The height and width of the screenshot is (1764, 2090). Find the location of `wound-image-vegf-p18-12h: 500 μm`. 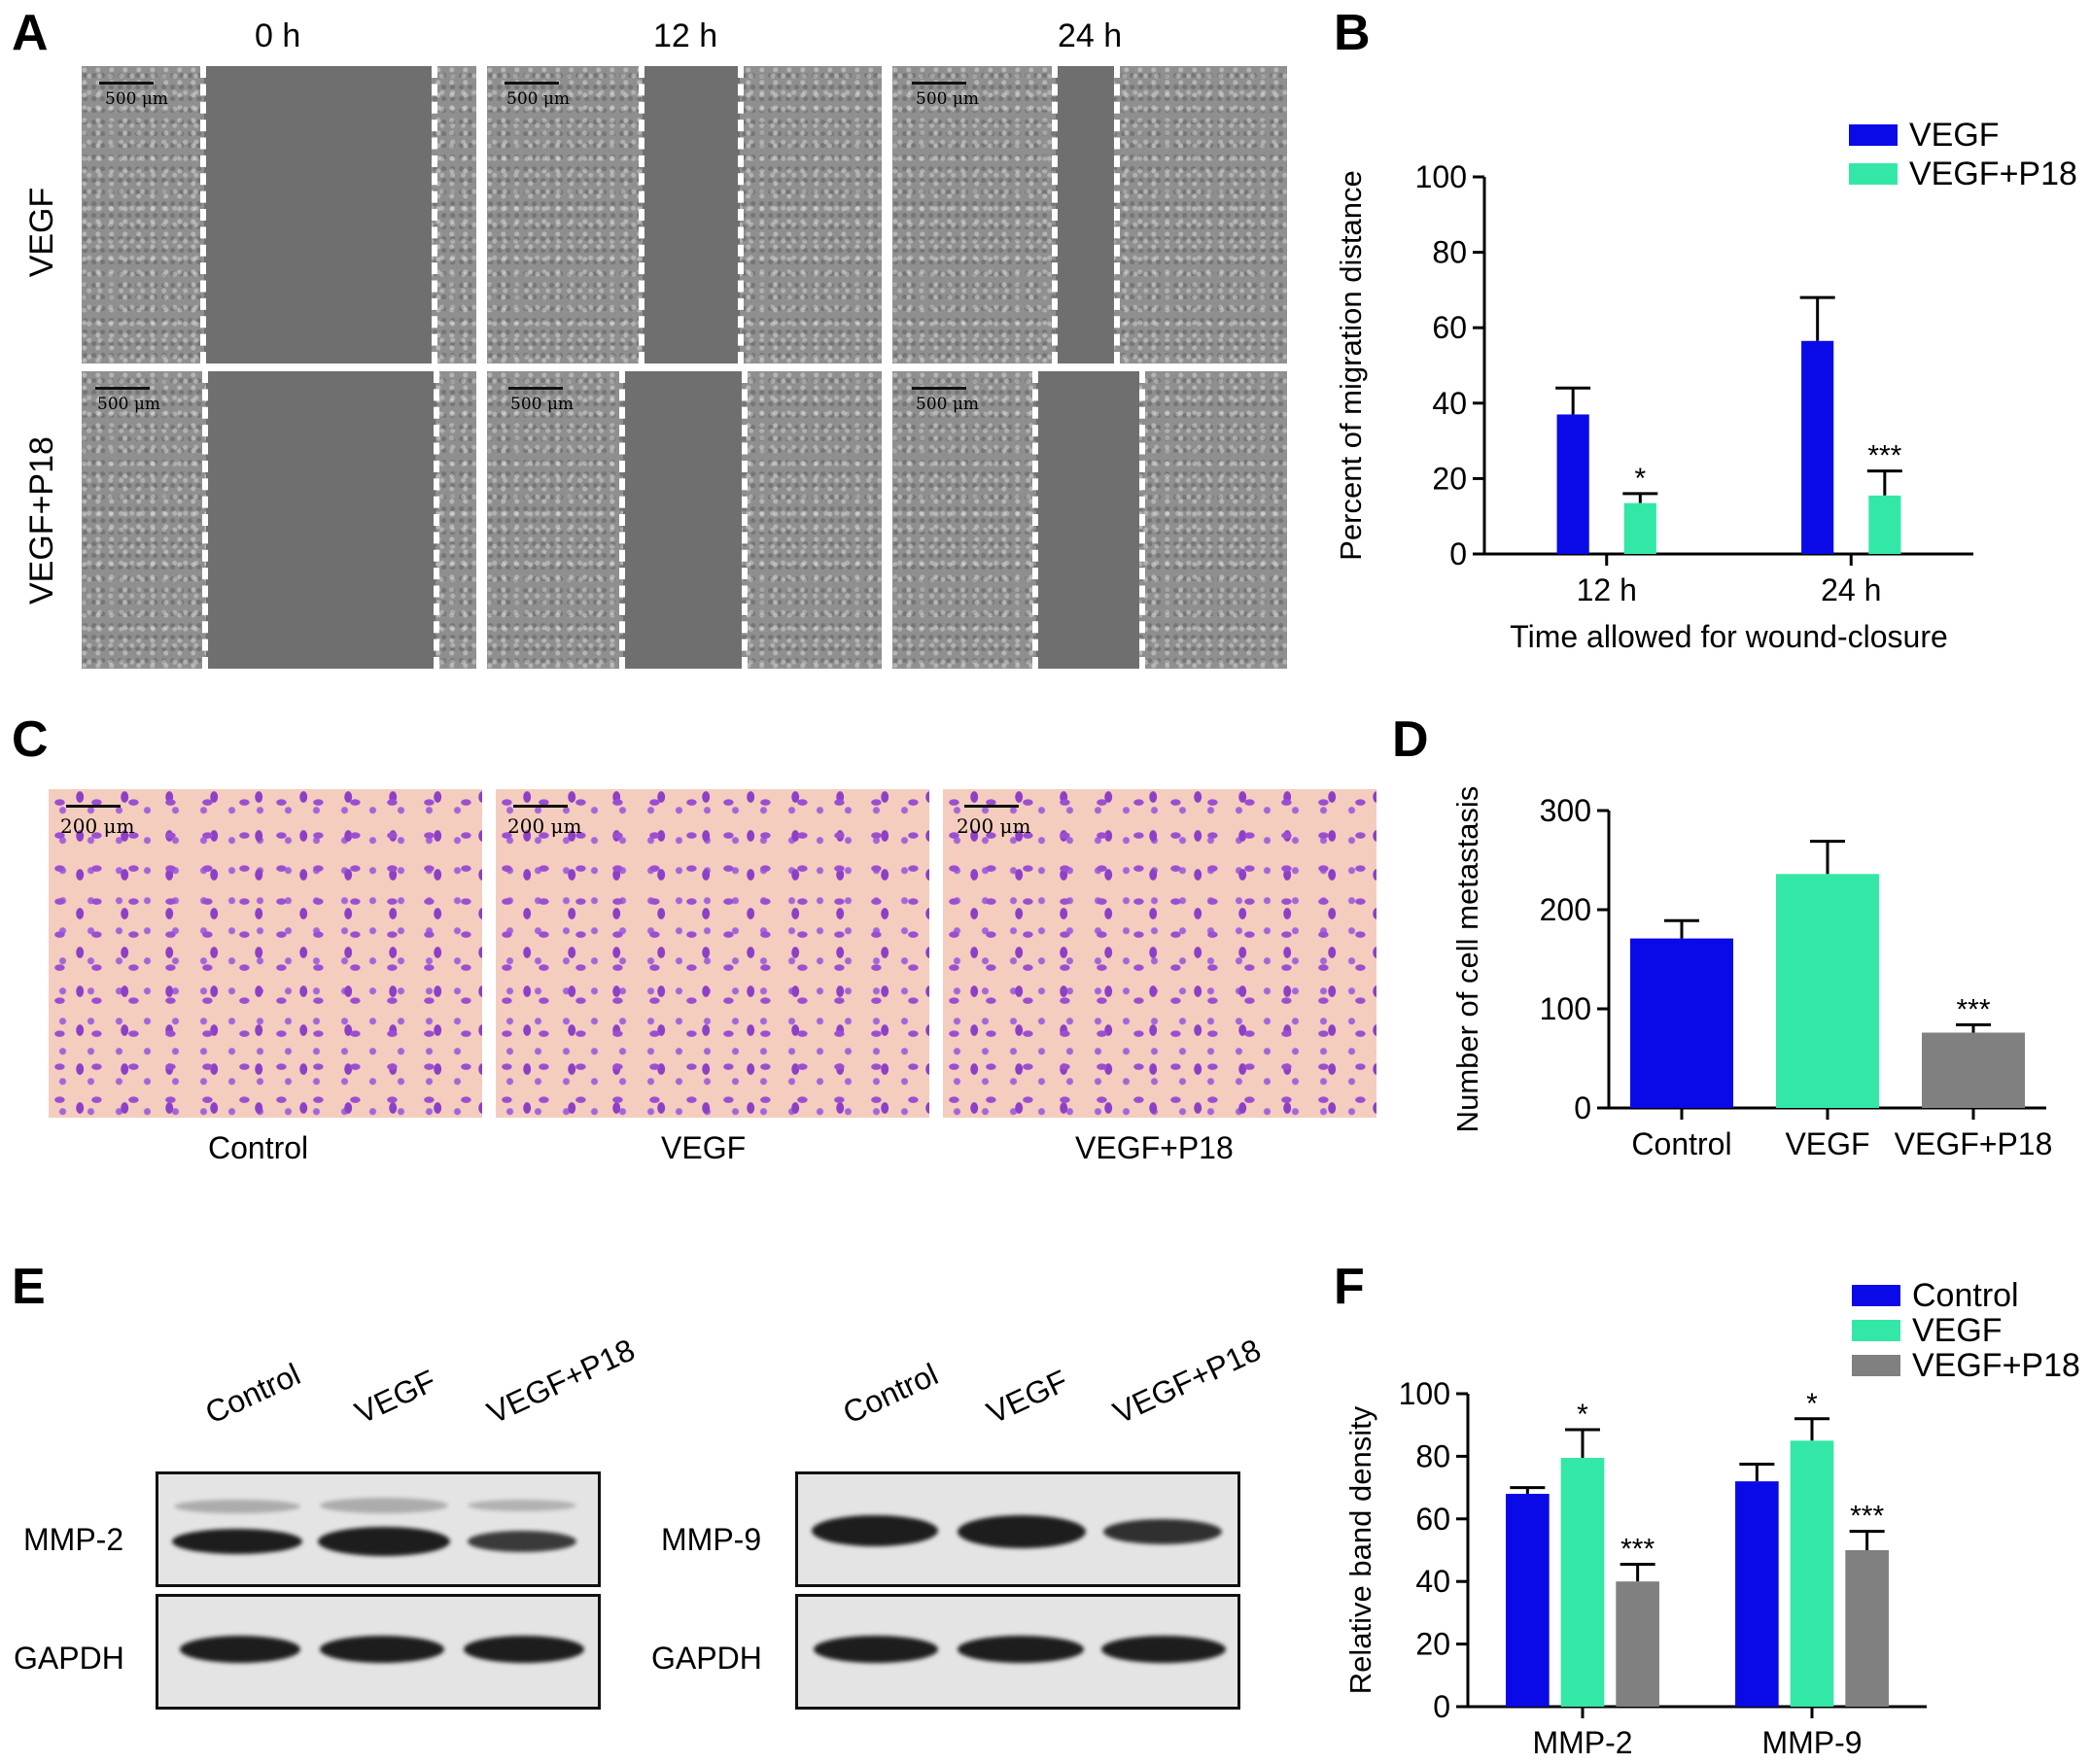

wound-image-vegf-p18-12h: 500 μm is located at coordinates (684, 520).